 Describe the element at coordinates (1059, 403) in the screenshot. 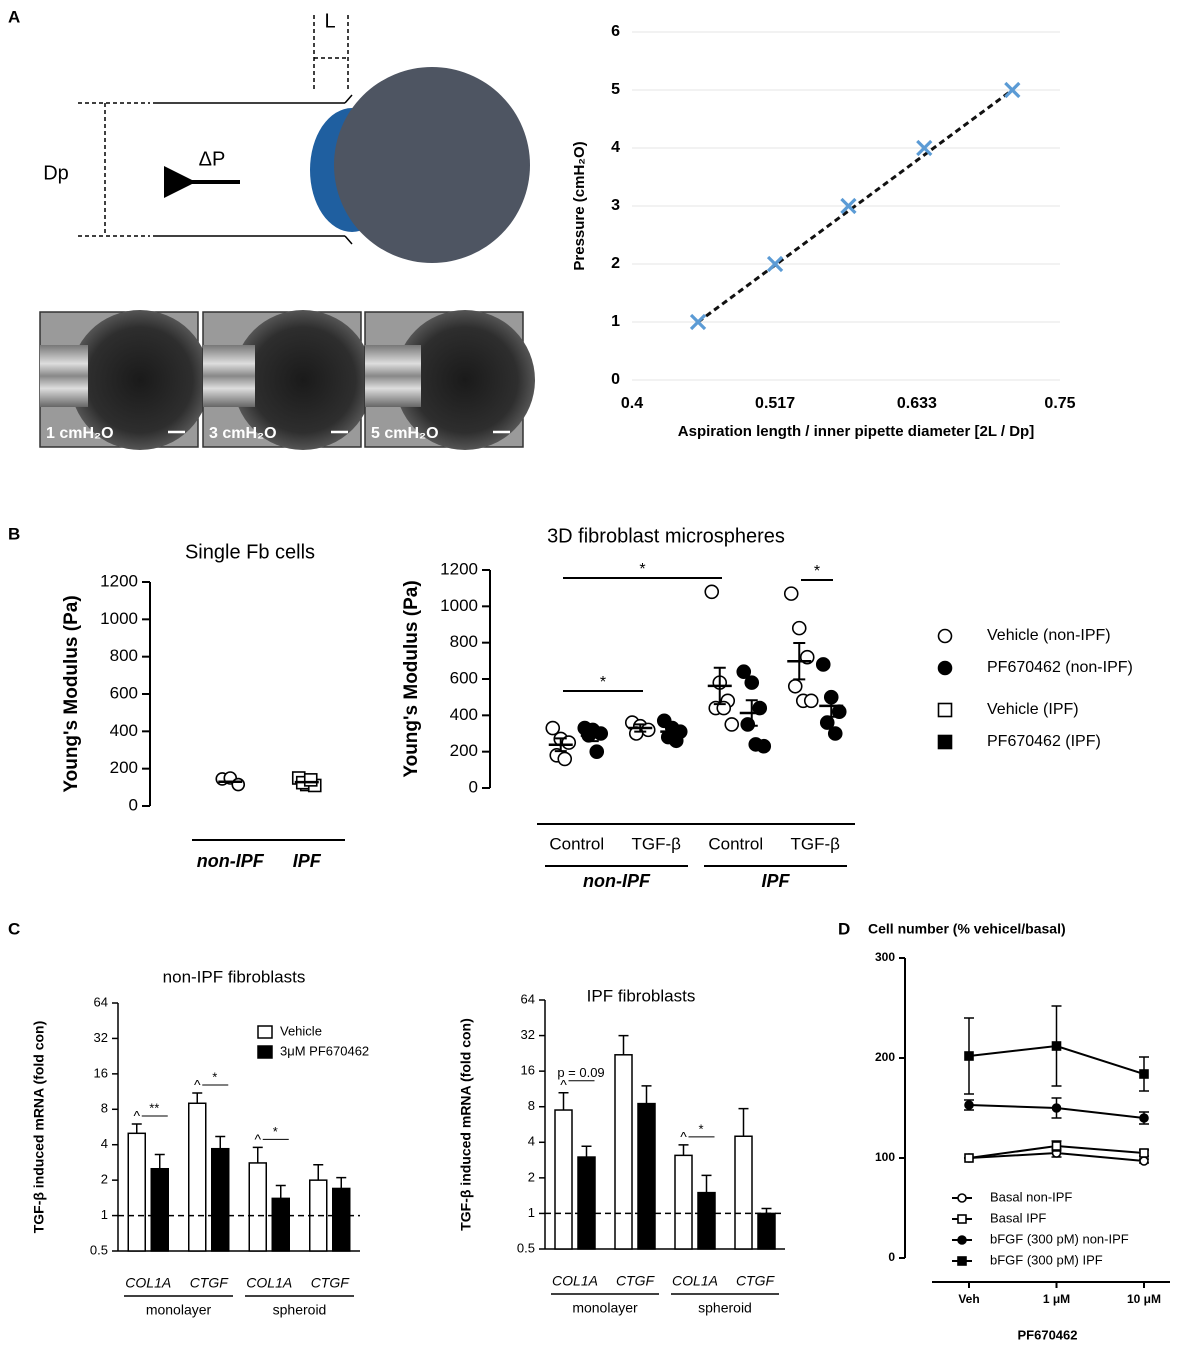

I see `x-tick-label: 0.75` at that location.